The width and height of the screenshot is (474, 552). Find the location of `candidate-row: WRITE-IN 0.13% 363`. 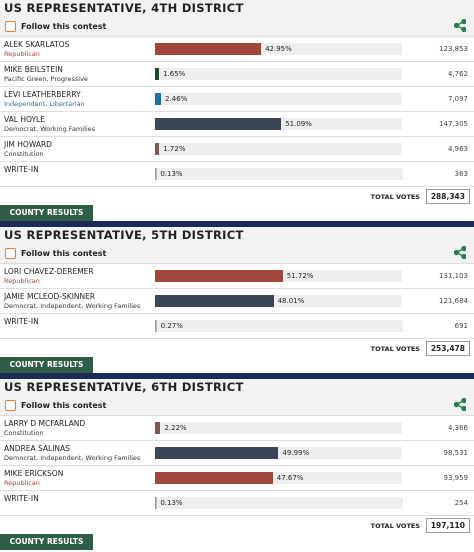

candidate-row: WRITE-IN 0.13% 363 is located at coordinates (237, 173).